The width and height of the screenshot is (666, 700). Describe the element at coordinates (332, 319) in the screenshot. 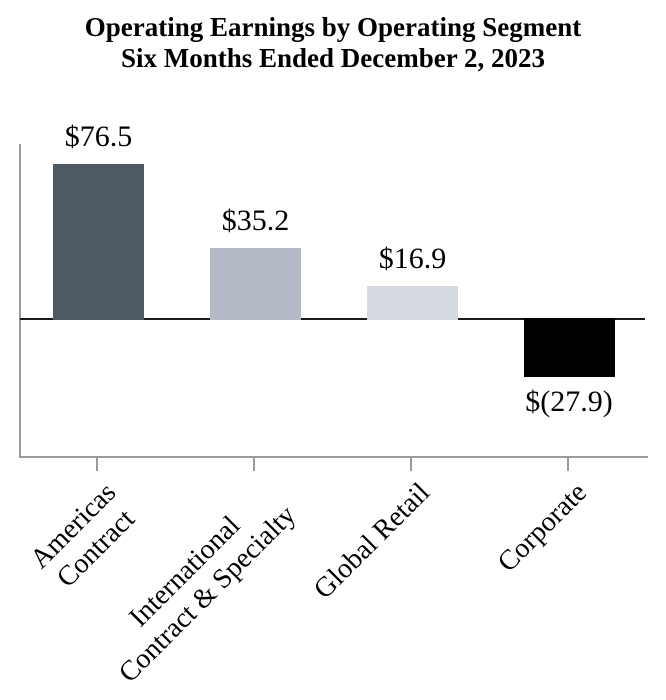

I see `zero-baseline-line` at that location.